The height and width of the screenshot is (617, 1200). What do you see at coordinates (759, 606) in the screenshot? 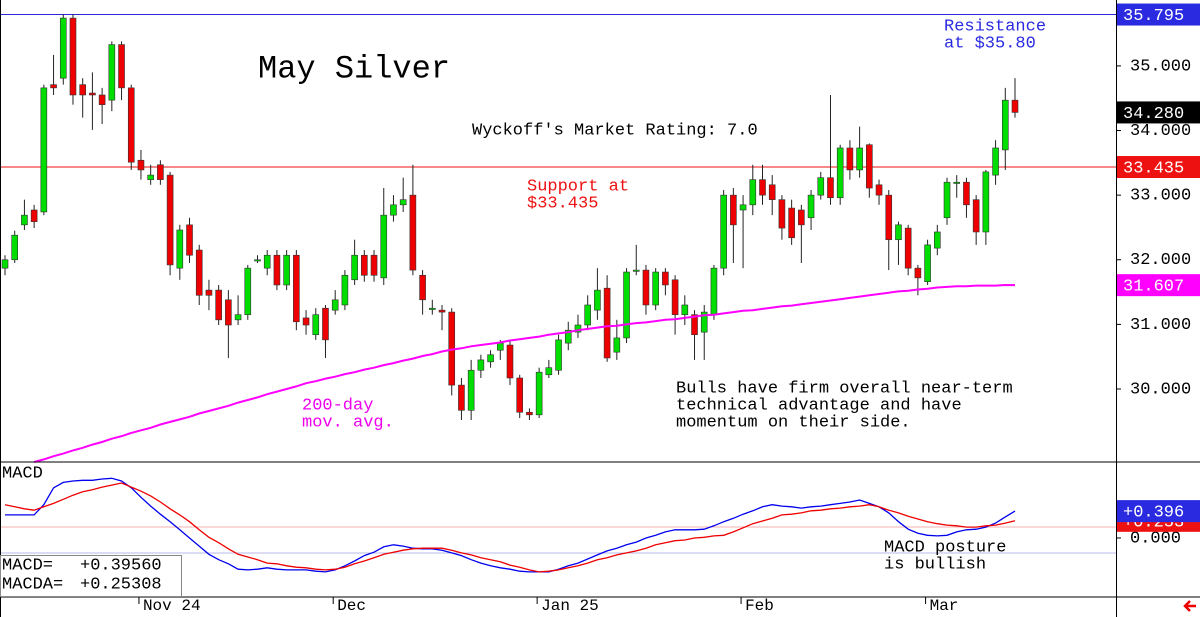
I see `x-tick-label: Feb` at bounding box center [759, 606].